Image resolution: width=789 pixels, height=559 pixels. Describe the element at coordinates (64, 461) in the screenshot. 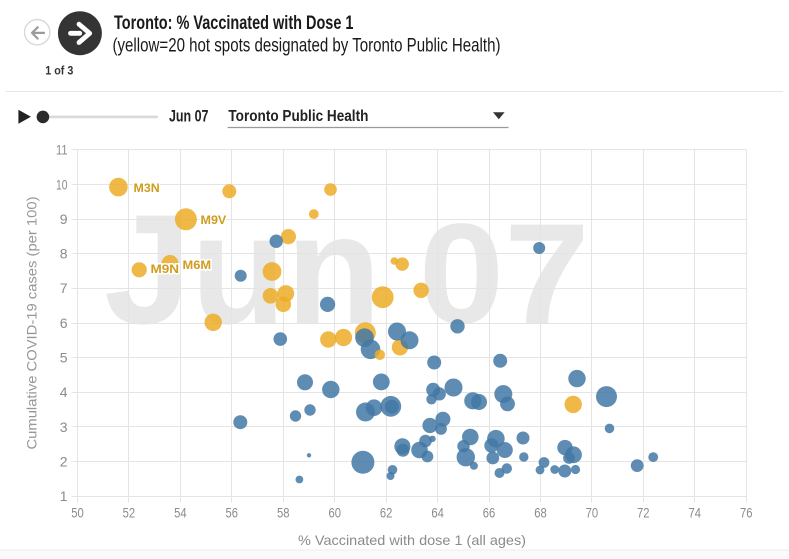

I see `svg-text: 2` at that location.